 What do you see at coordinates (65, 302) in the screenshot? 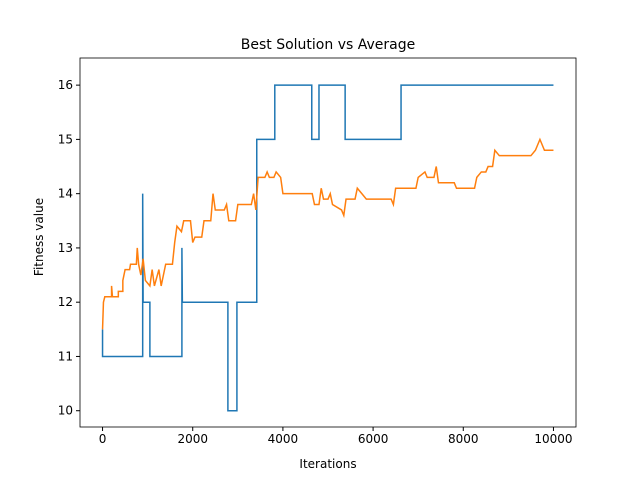
I see `y-tick-label: 12` at bounding box center [65, 302].